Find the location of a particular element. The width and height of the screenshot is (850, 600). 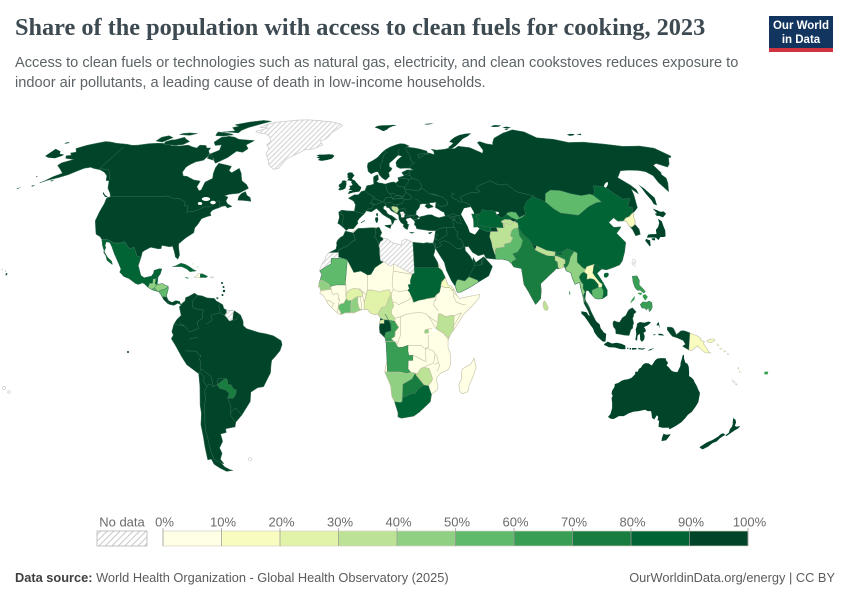

svg-text: 50% is located at coordinates (457, 522).